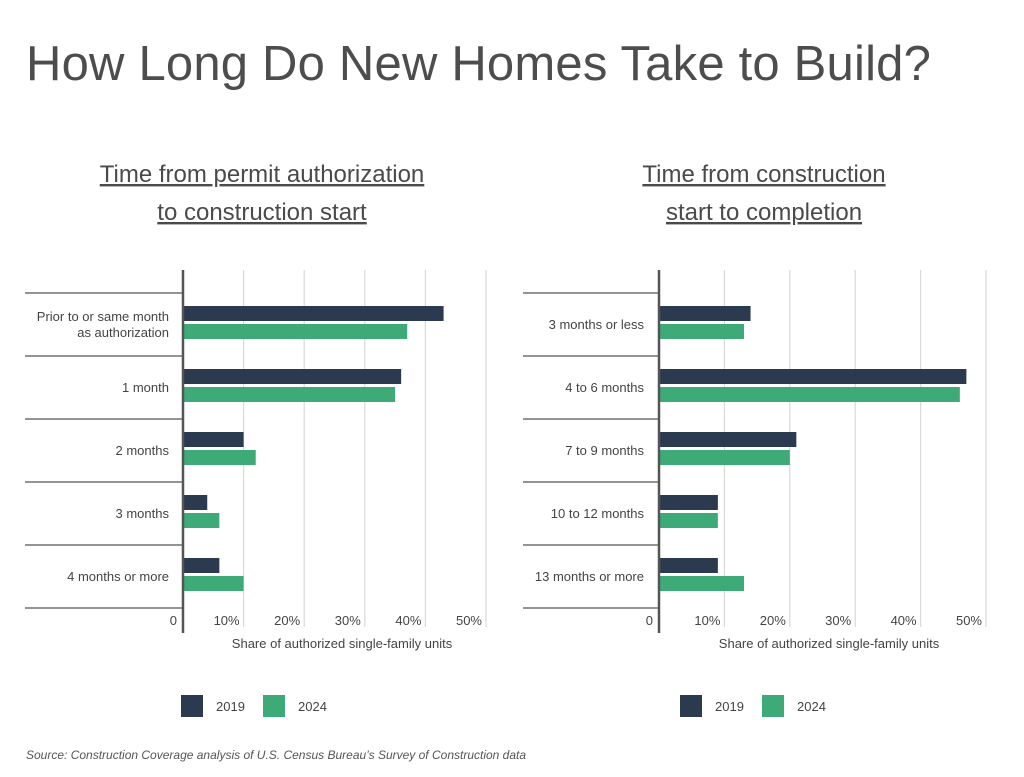  I want to click on category-label: 2 months, so click(143, 450).